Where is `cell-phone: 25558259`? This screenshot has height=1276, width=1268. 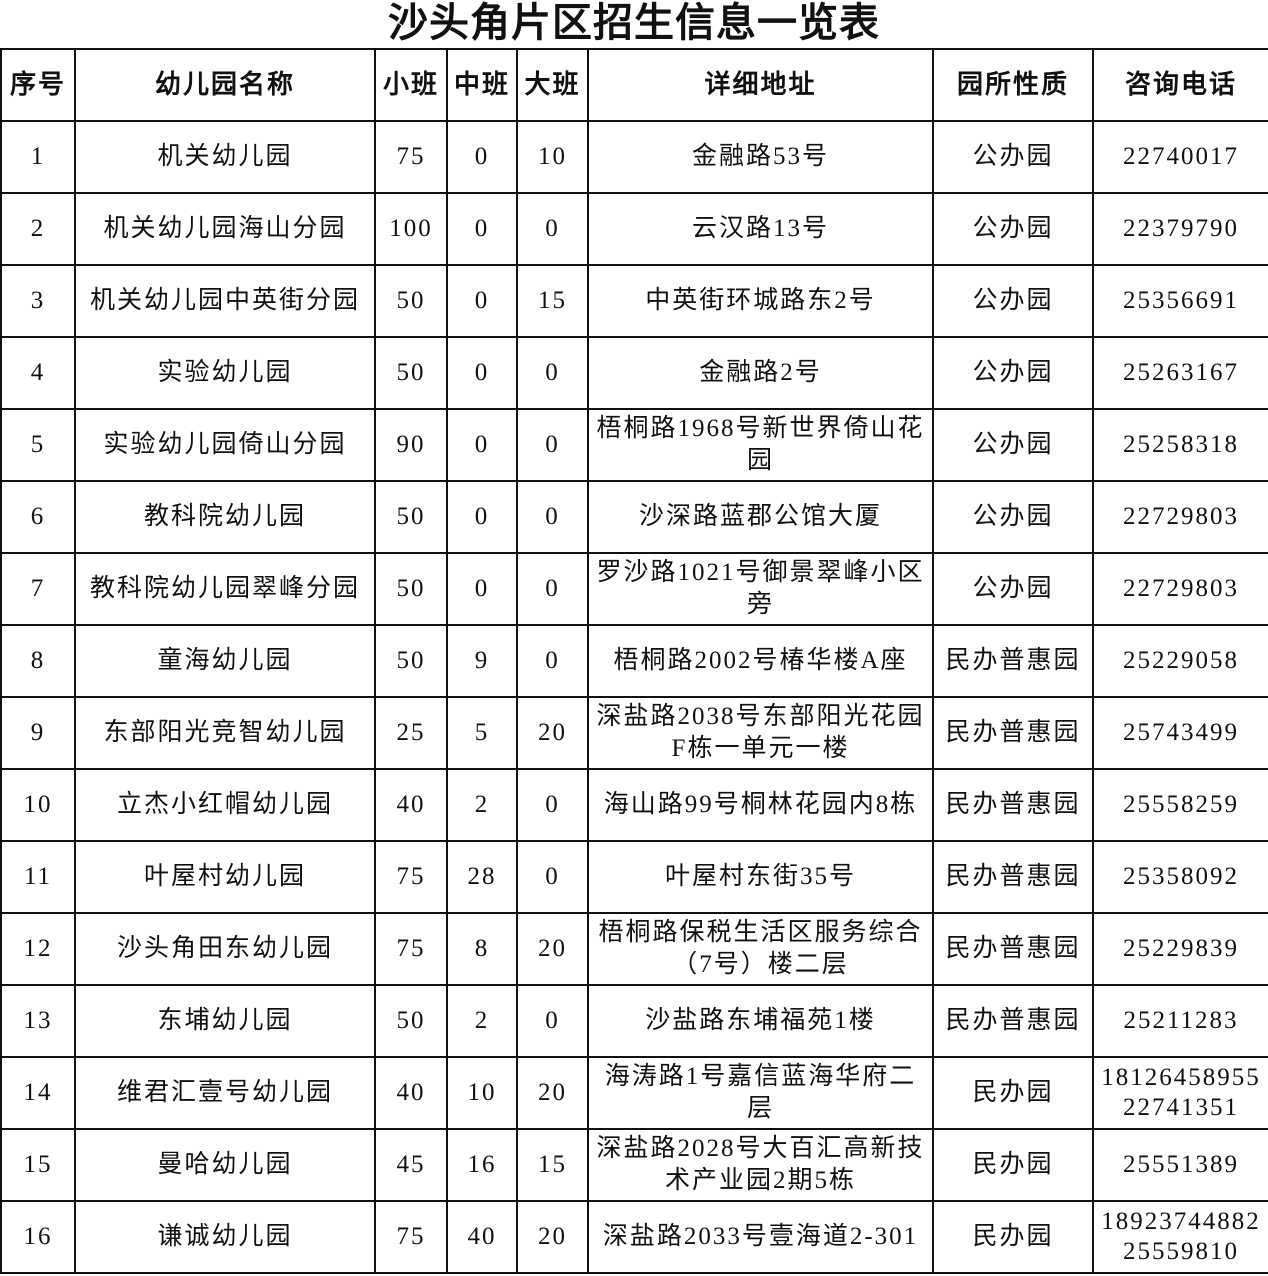
cell-phone: 25558259 is located at coordinates (1180, 805).